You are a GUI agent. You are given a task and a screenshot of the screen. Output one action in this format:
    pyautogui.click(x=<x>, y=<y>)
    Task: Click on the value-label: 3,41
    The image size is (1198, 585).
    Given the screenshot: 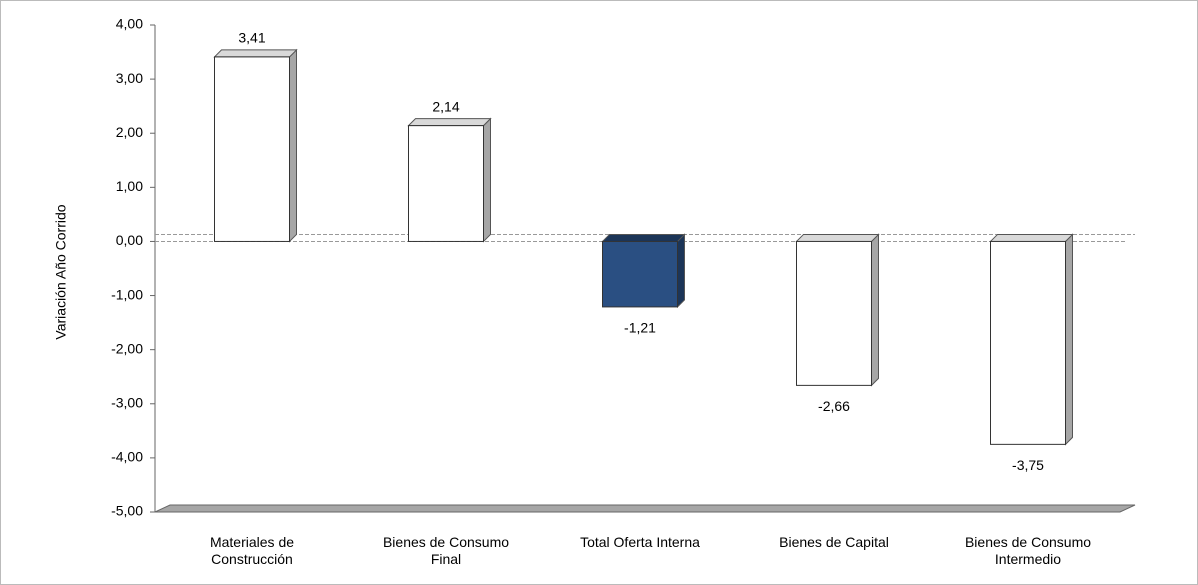 What is the action you would take?
    pyautogui.click(x=251, y=38)
    